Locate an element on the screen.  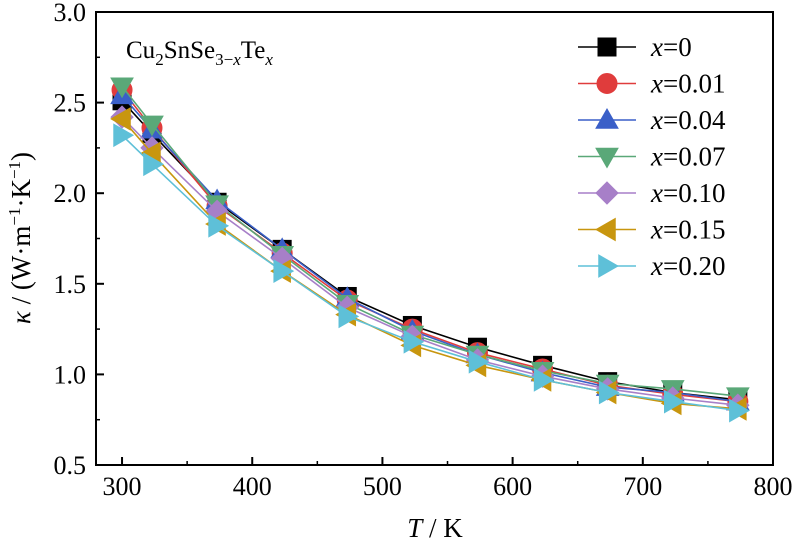
legend-item: x=0.01 is located at coordinates (651, 84).